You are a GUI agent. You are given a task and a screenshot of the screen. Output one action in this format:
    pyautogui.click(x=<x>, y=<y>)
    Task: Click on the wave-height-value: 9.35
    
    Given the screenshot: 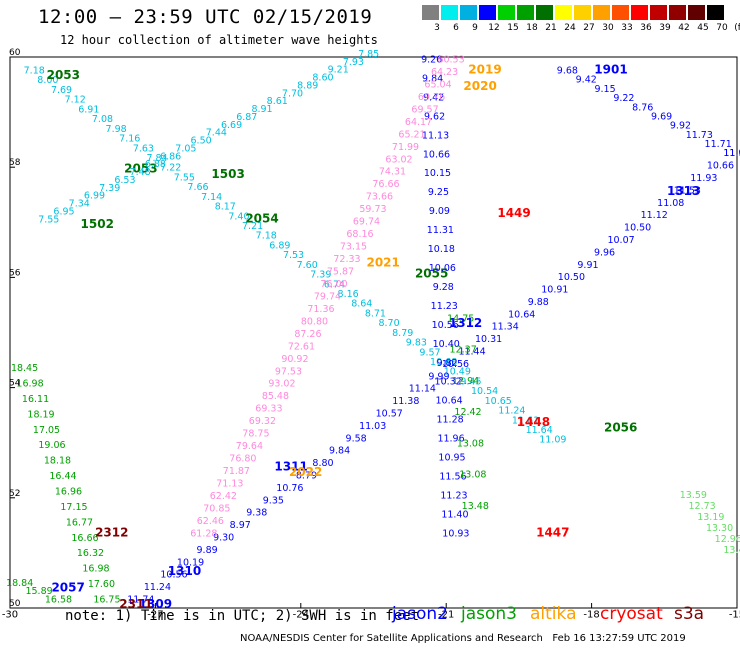 What is the action you would take?
    pyautogui.click(x=273, y=500)
    